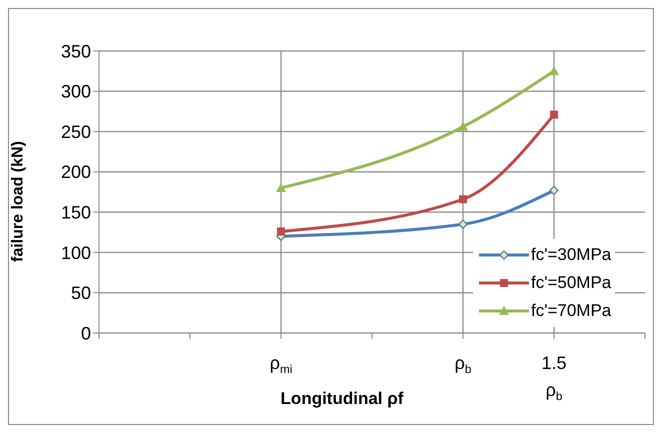 Image resolution: width=662 pixels, height=433 pixels. I want to click on y-tick-label: 150, so click(75, 212).